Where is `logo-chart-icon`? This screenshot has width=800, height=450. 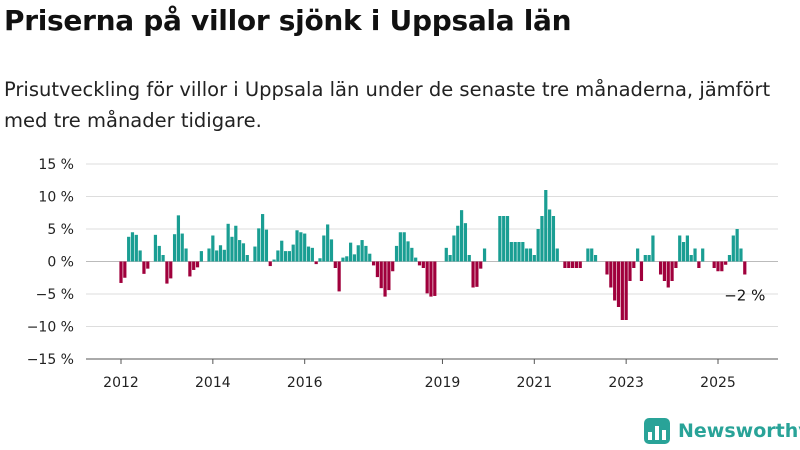
logo-chart-icon is located at coordinates (657, 431).